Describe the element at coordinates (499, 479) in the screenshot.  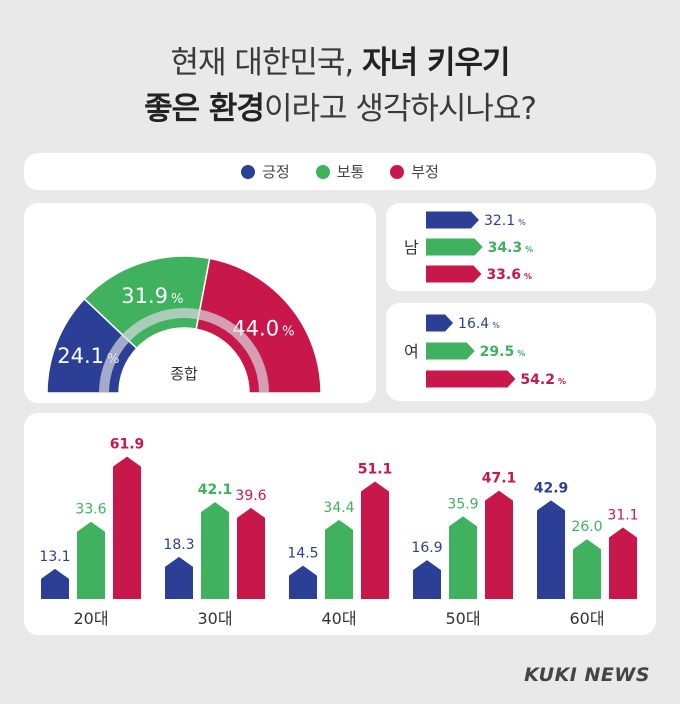
I see `age-bar-label-50대-부정: 47.1` at that location.